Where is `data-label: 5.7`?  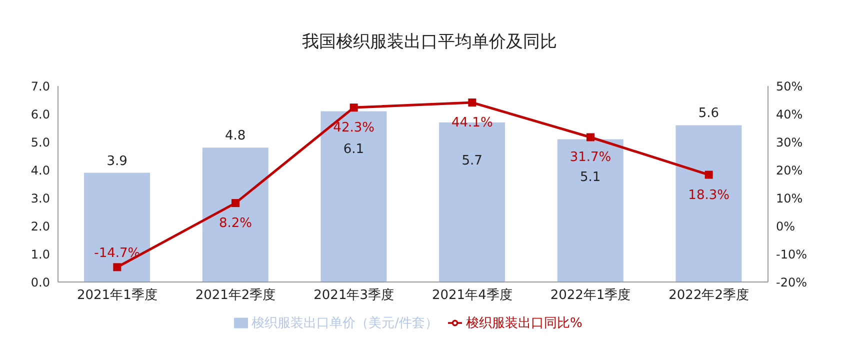 data-label: 5.7 is located at coordinates (472, 160).